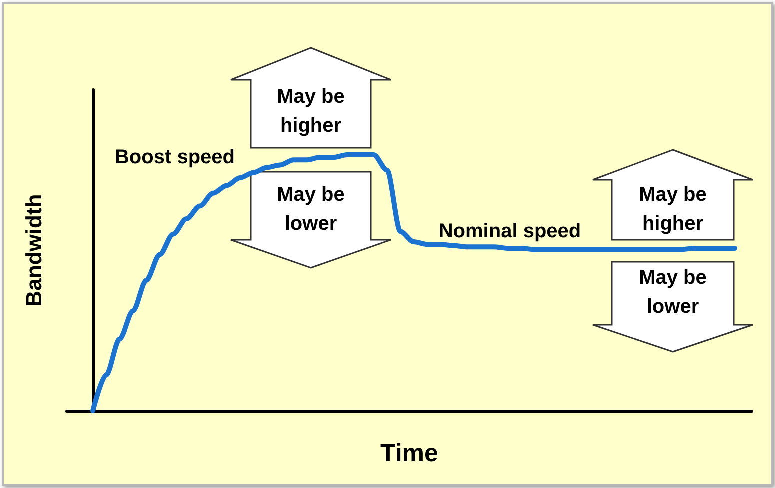 The image size is (775, 488). What do you see at coordinates (311, 112) in the screenshot?
I see `text: May be higher` at bounding box center [311, 112].